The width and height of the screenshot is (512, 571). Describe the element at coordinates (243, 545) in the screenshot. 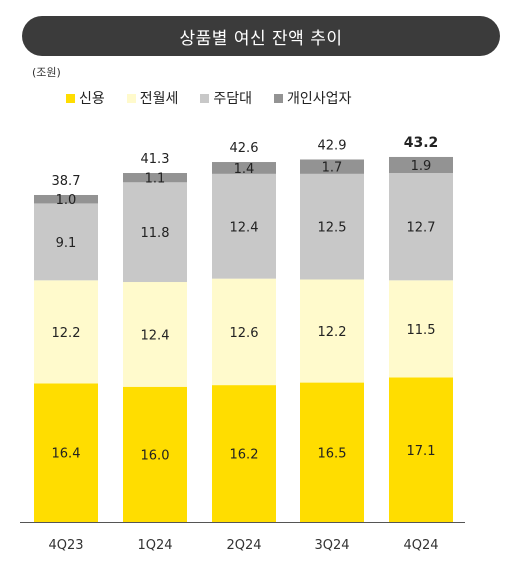

I see `x-tick-label: 2Q24` at that location.